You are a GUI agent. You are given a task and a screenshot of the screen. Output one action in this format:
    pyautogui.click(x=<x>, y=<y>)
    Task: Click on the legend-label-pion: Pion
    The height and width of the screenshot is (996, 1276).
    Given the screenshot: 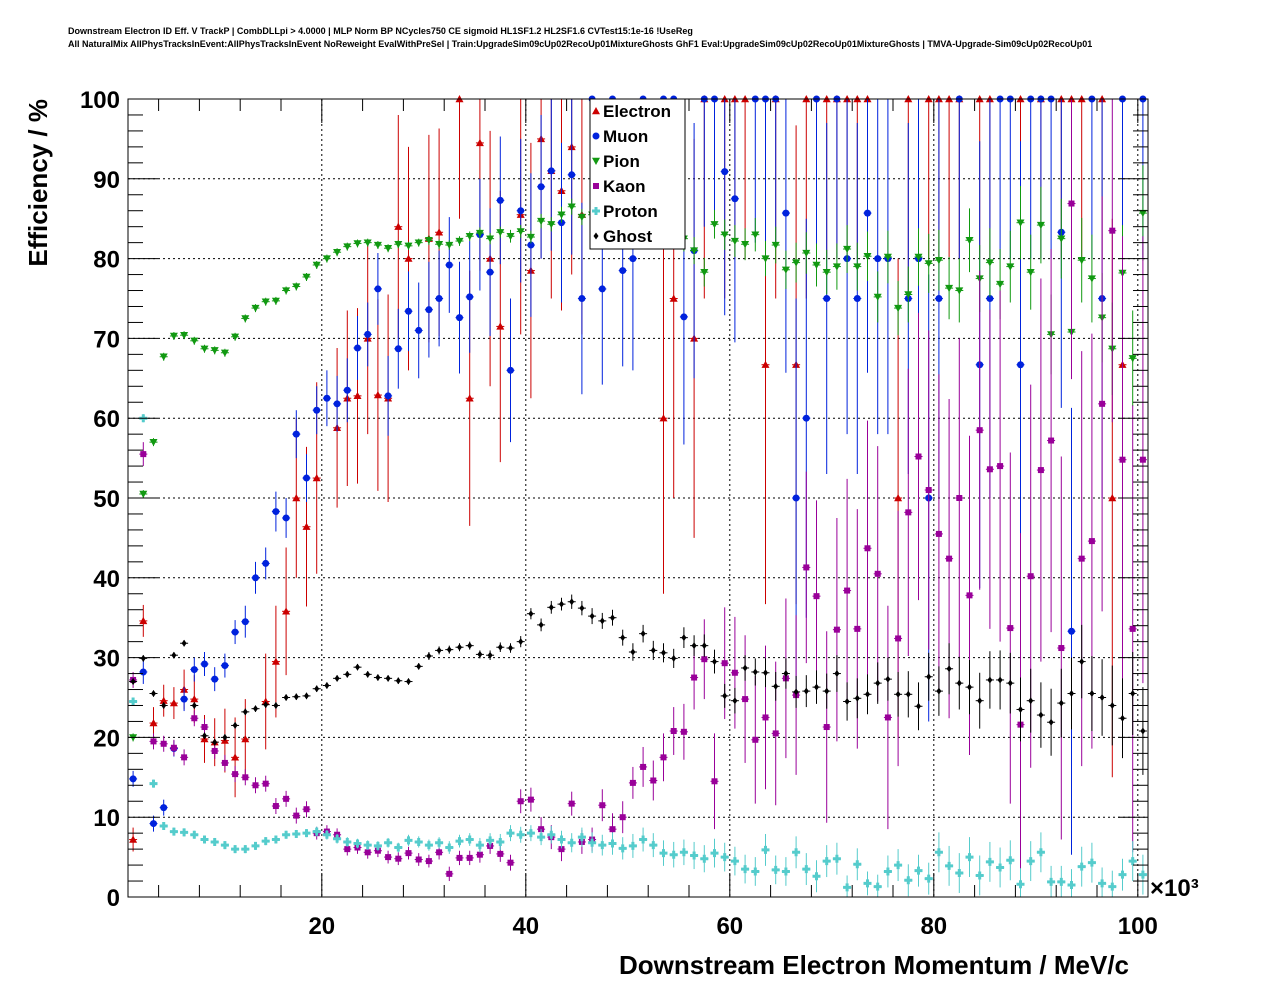 What is the action you would take?
    pyautogui.click(x=621, y=161)
    